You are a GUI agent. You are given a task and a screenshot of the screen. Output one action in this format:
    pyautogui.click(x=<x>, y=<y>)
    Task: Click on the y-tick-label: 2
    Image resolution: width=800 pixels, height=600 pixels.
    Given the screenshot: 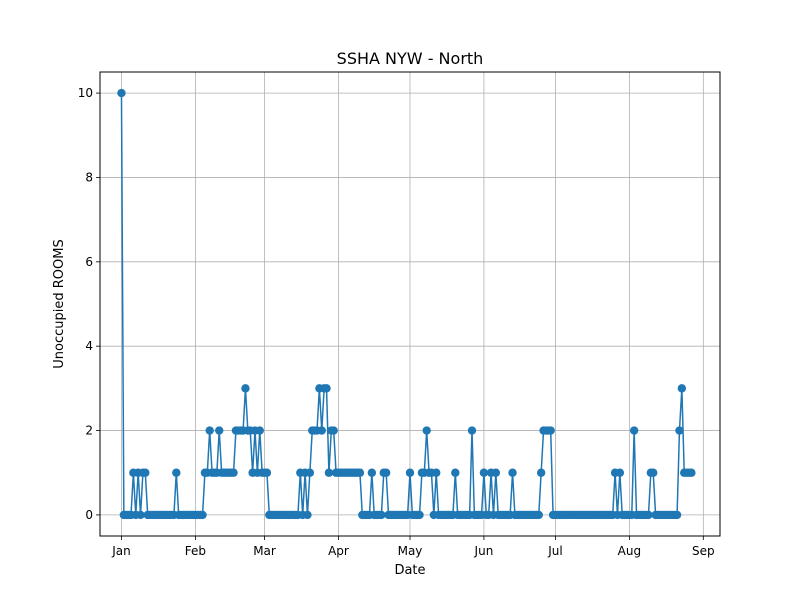 What is the action you would take?
    pyautogui.click(x=89, y=431)
    